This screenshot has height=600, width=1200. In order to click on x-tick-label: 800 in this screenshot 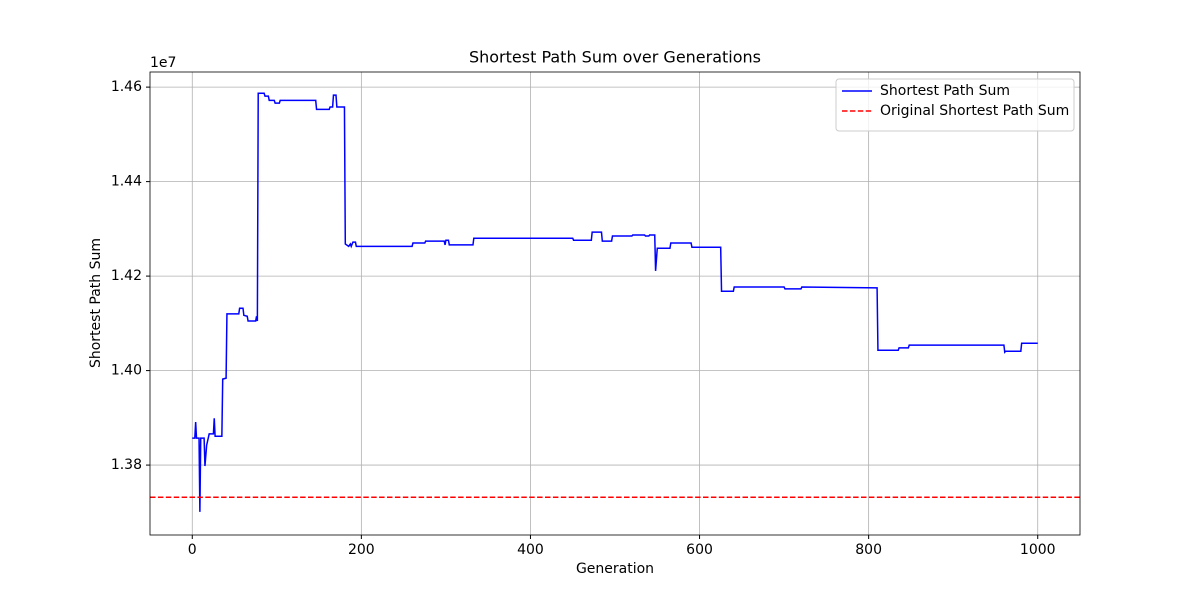, I will do `click(868, 550)`.